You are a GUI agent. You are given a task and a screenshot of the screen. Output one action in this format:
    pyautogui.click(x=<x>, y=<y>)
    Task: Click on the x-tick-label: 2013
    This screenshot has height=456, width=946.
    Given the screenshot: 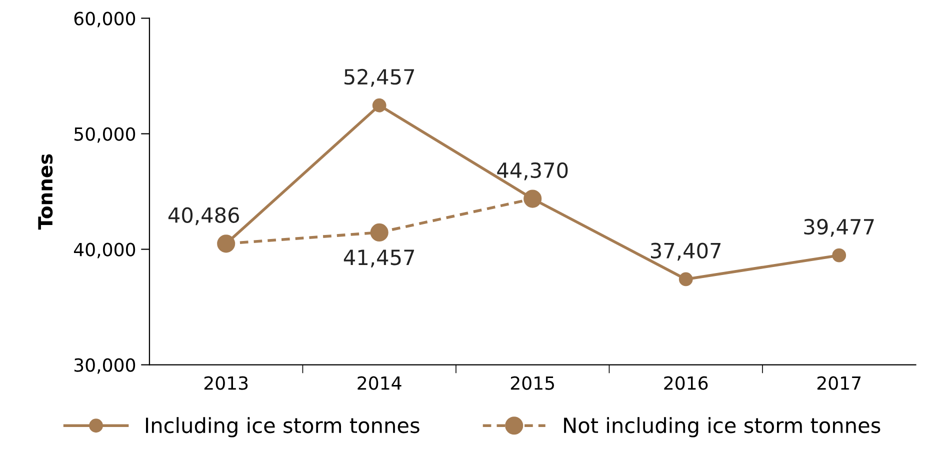 What is the action you would take?
    pyautogui.click(x=226, y=383)
    